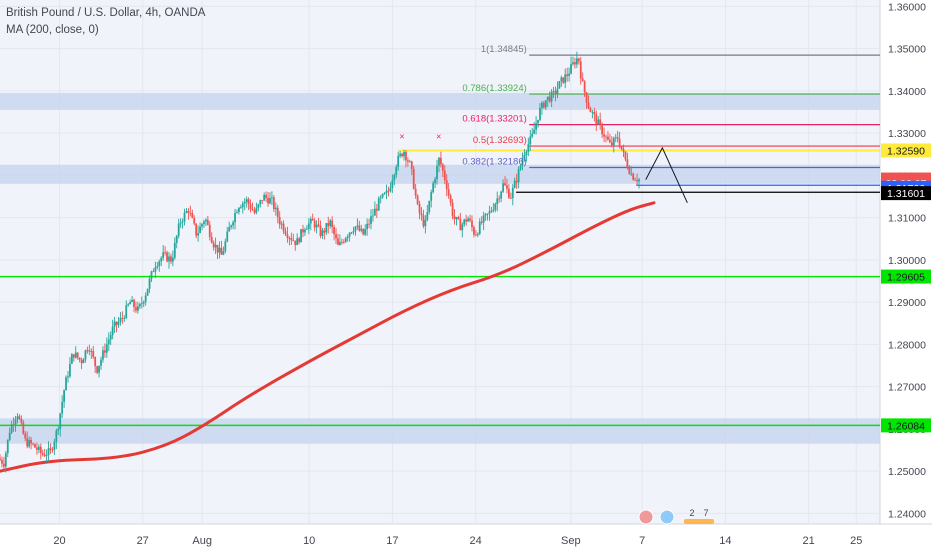 This screenshot has width=932, height=555. I want to click on x-tick-label: Sep, so click(571, 541).